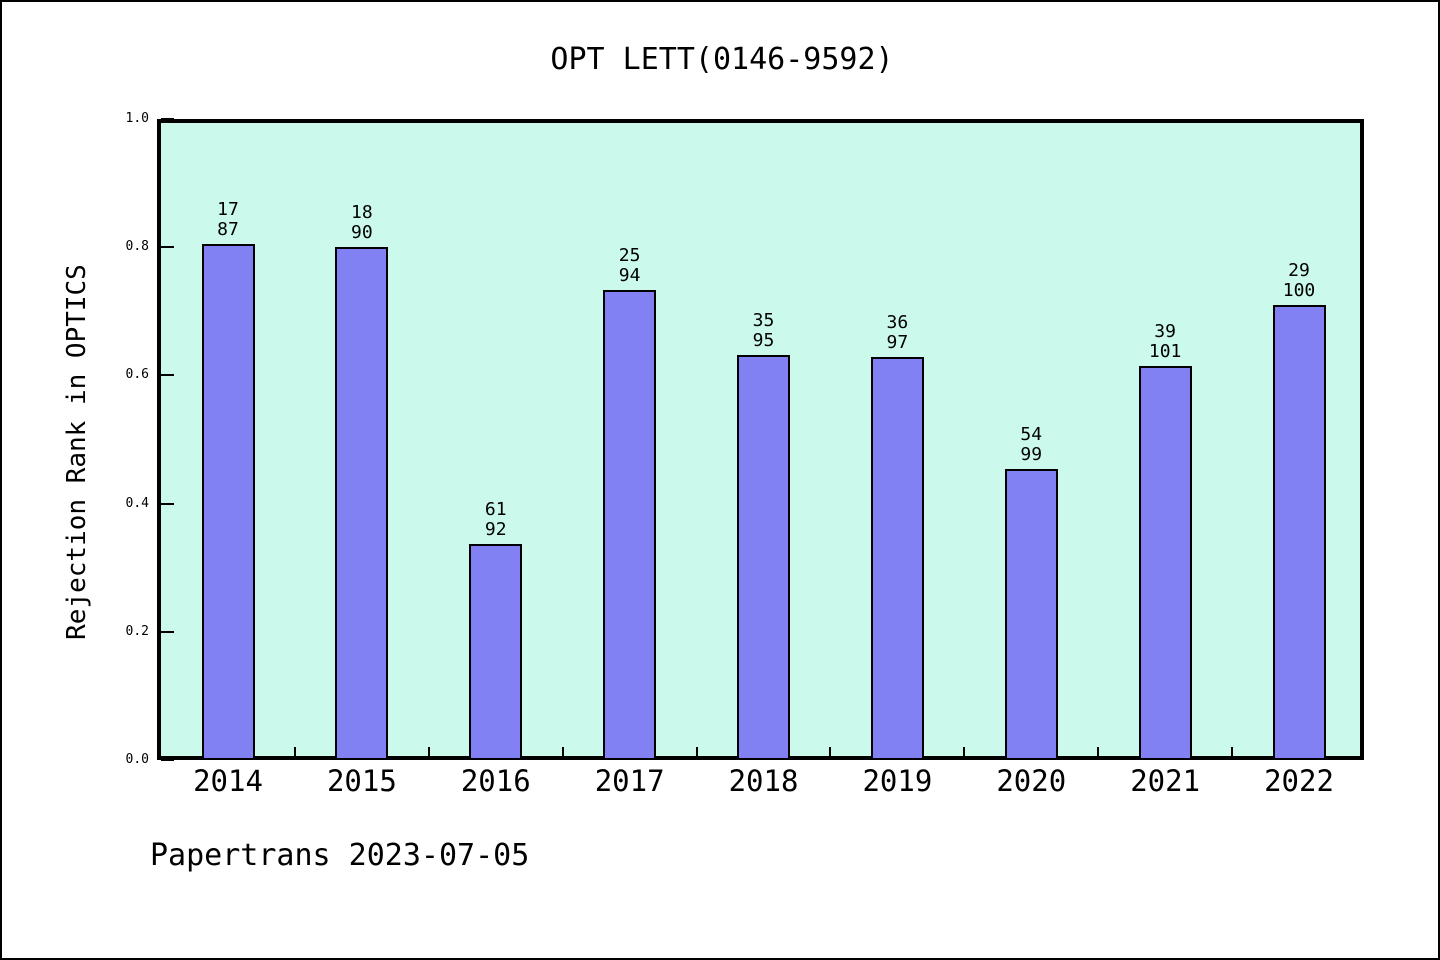 The image size is (1440, 960). Describe the element at coordinates (1299, 781) in the screenshot. I see `x-tick-label-2022: 2022` at that location.